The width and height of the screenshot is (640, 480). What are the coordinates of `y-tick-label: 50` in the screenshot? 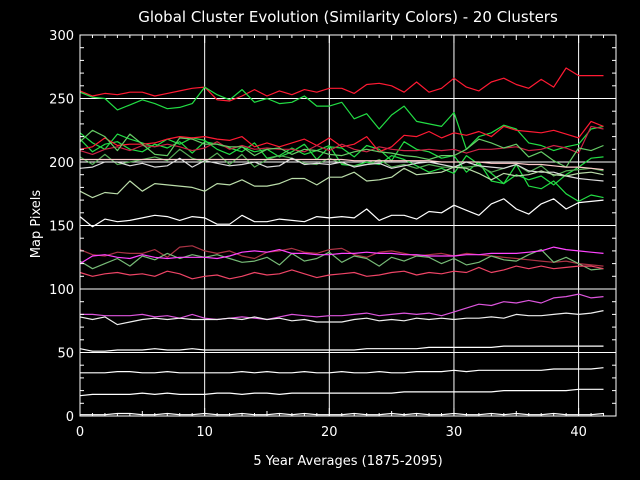 It's located at (65, 354).